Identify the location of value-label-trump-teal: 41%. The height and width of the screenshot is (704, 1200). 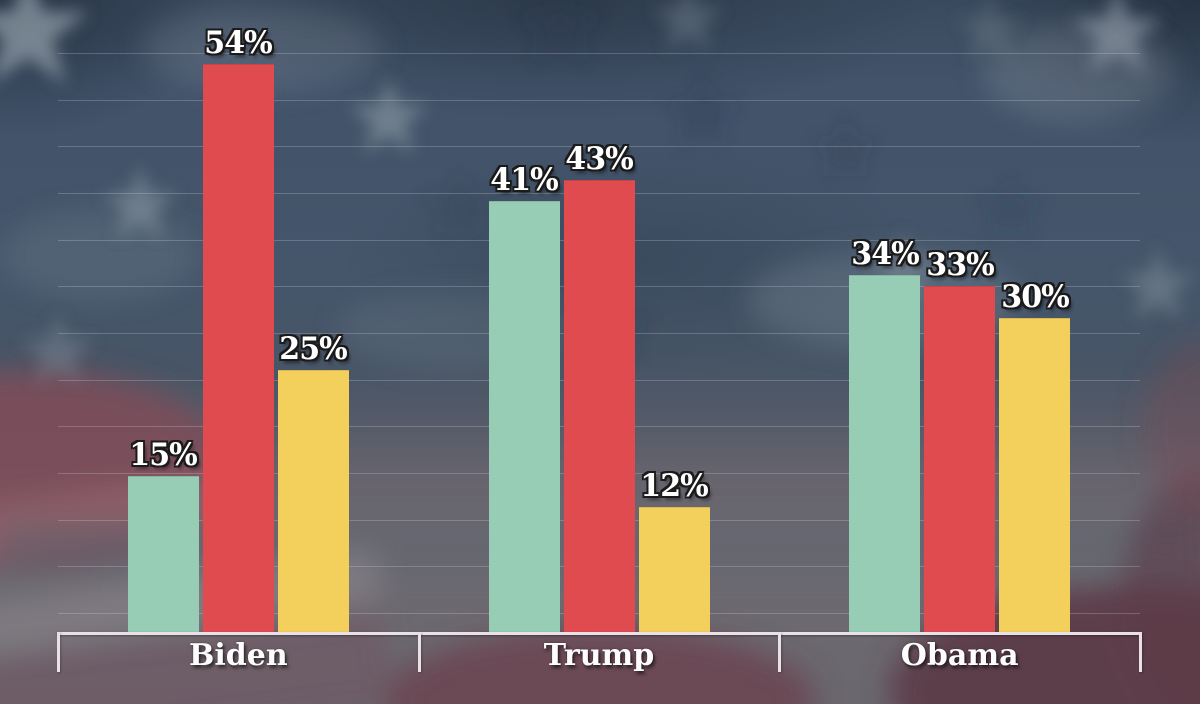
(524, 180).